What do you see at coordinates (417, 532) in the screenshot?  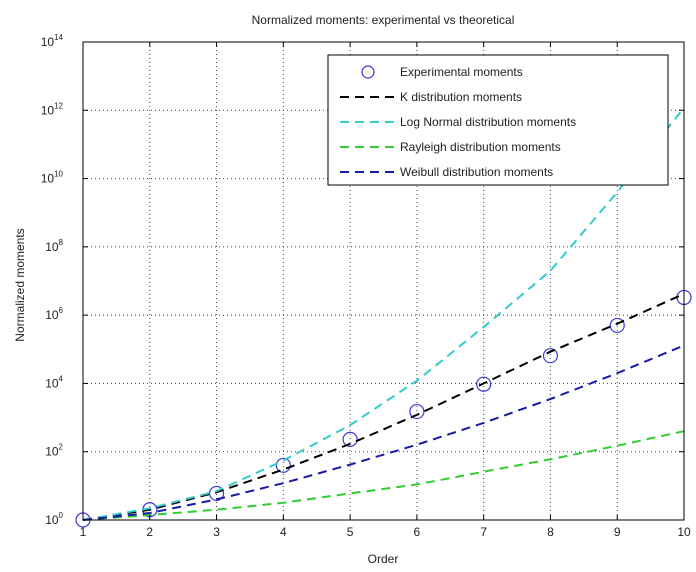 I see `x-tick-label: 6` at bounding box center [417, 532].